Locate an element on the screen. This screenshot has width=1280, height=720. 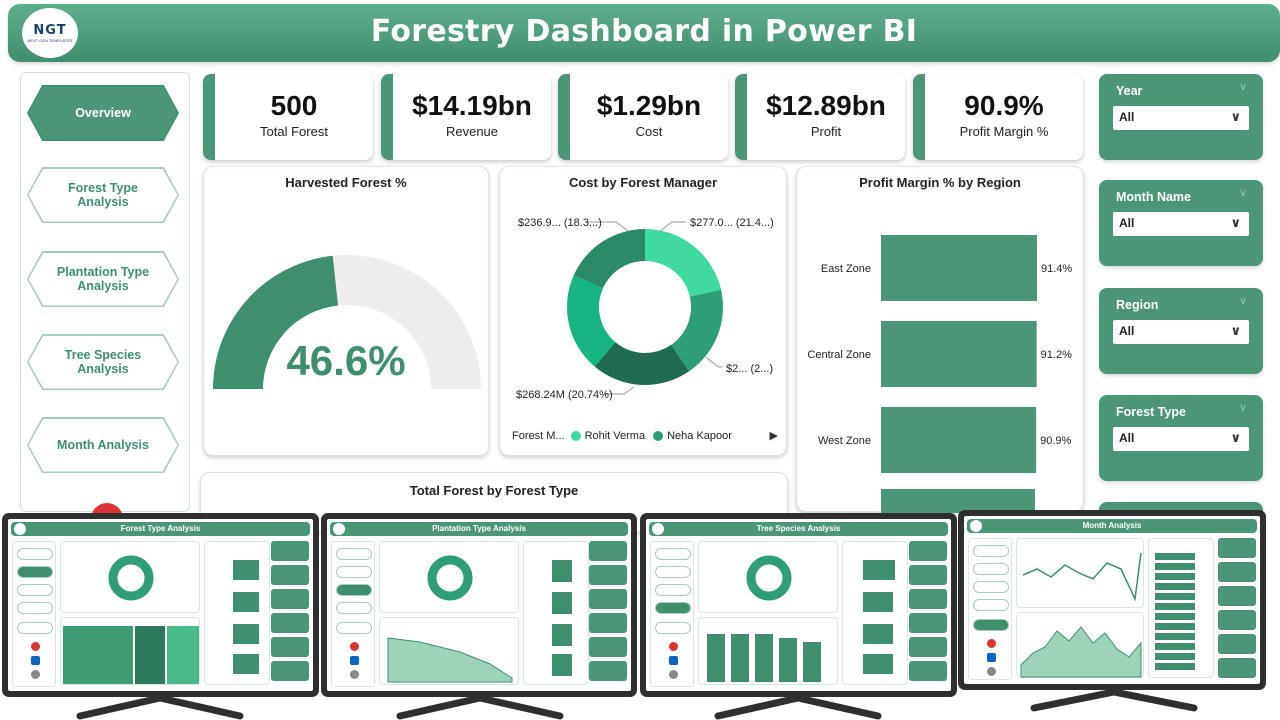
harvested-forest-panel: Harvested Forest % 46.6% is located at coordinates (346, 311).